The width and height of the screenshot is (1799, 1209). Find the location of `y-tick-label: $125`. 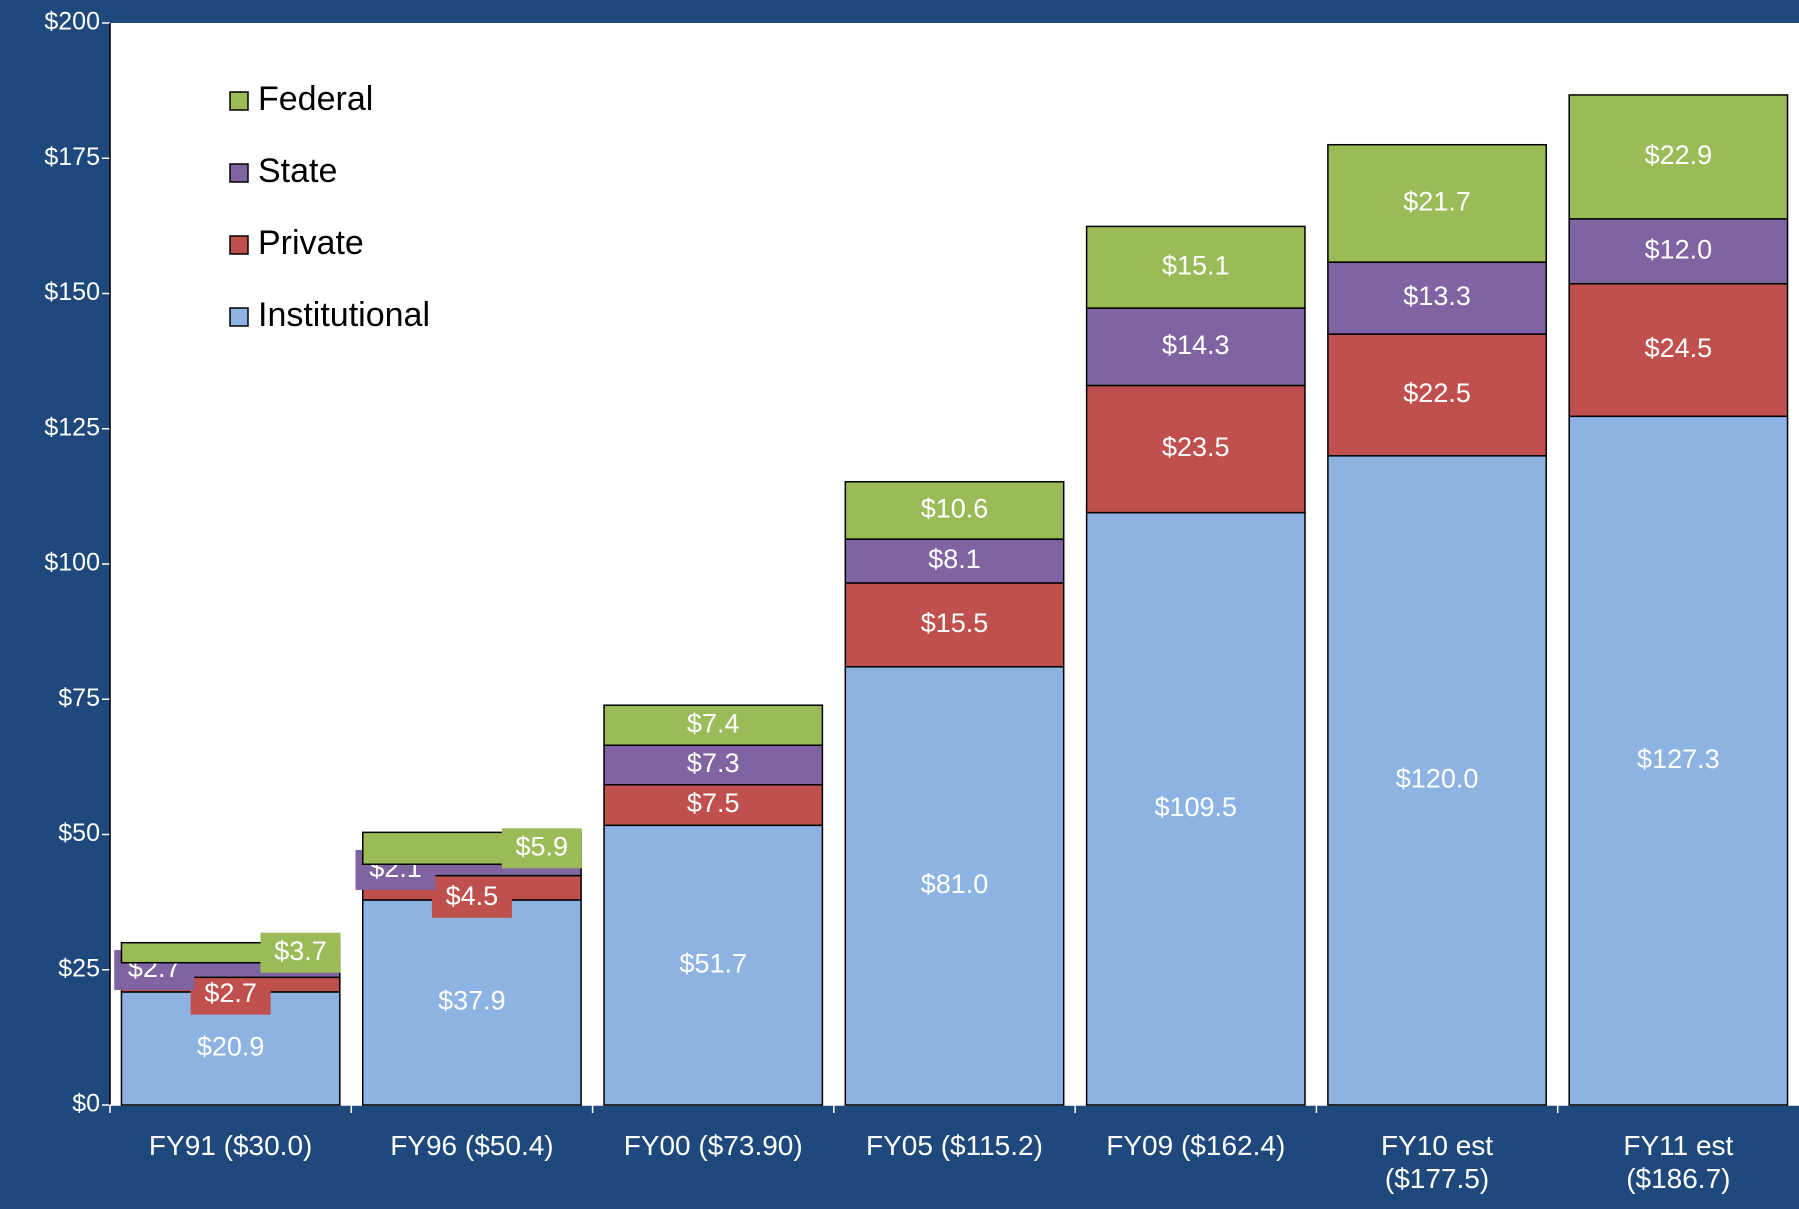

y-tick-label: $125 is located at coordinates (72, 427).